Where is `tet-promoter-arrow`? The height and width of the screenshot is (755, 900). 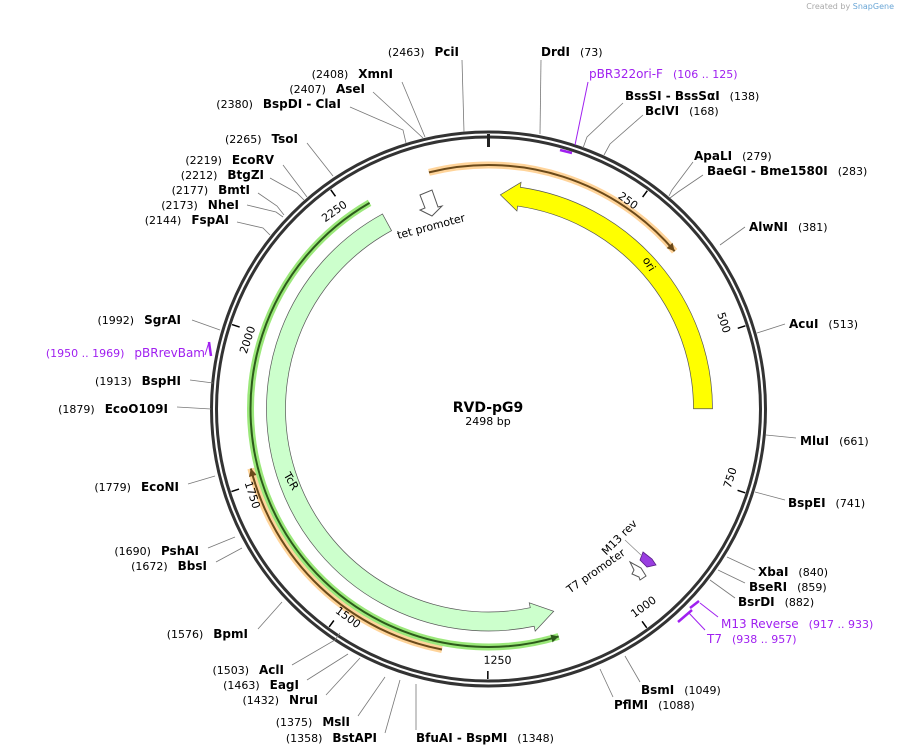
tet-promoter-arrow is located at coordinates (431, 203).